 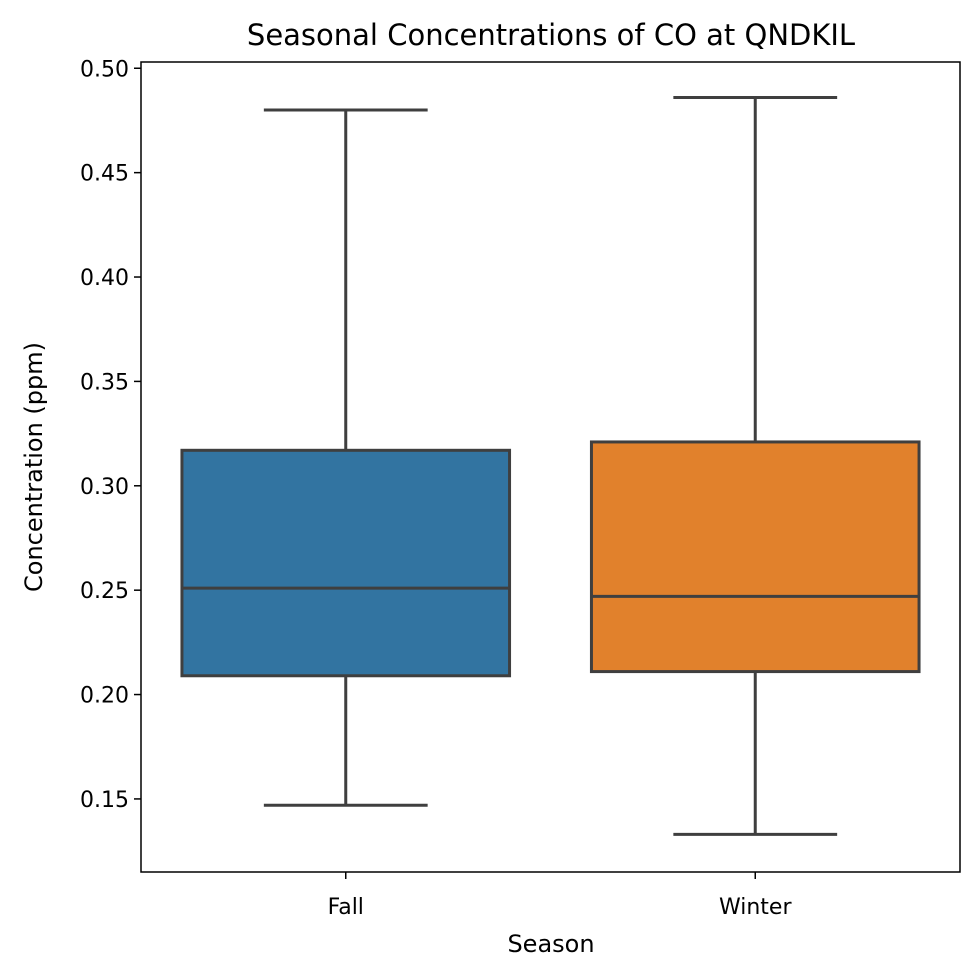 I want to click on chart-title: Seasonal Concentrations of CO at QNDKIL, so click(x=551, y=35).